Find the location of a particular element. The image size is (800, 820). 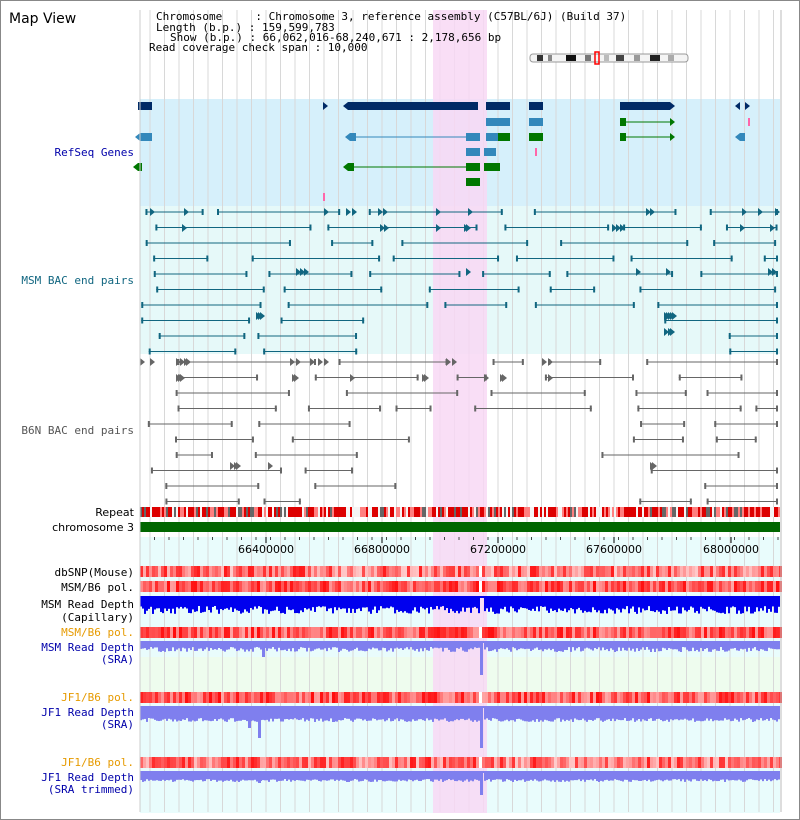

msm-b6-pol-strip is located at coordinates (461, 586).